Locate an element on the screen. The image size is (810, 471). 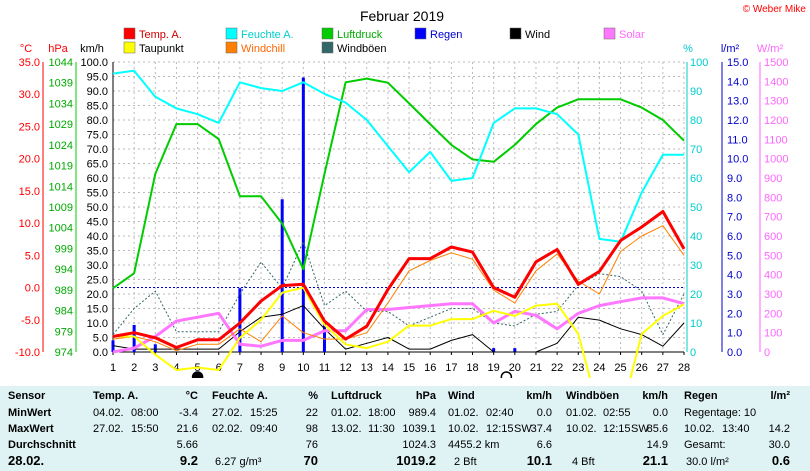
header-luftdruck: Luftdruck is located at coordinates (356, 396).